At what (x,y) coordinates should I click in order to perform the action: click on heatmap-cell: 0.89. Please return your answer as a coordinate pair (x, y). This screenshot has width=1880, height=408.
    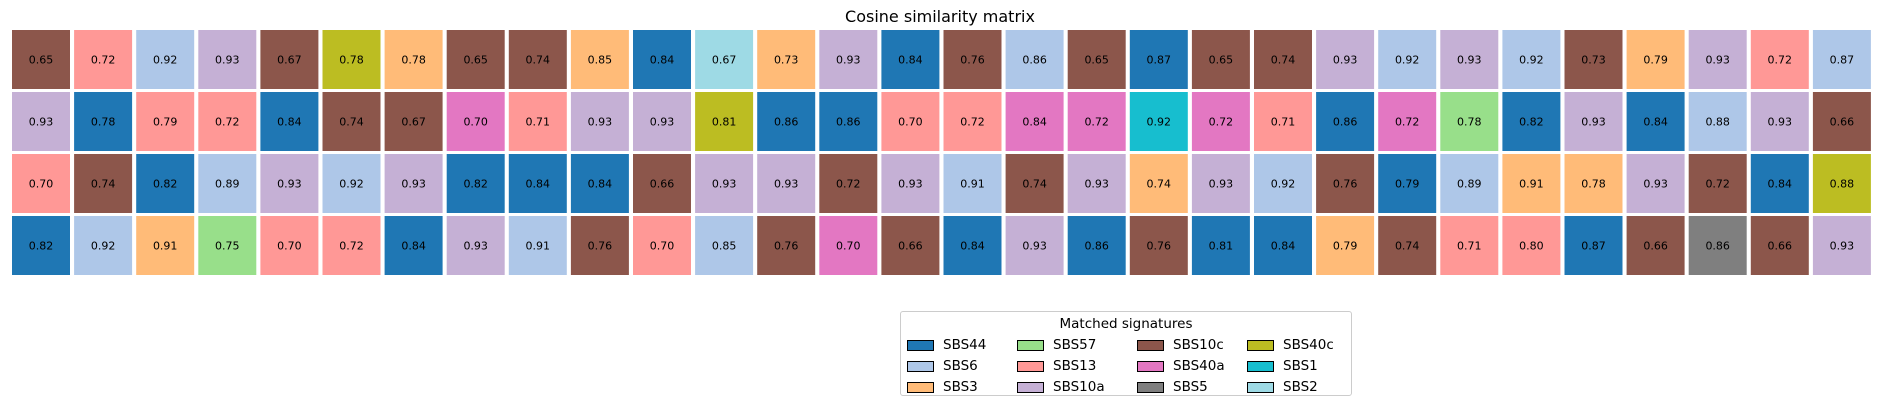
    Looking at the image, I should click on (227, 183).